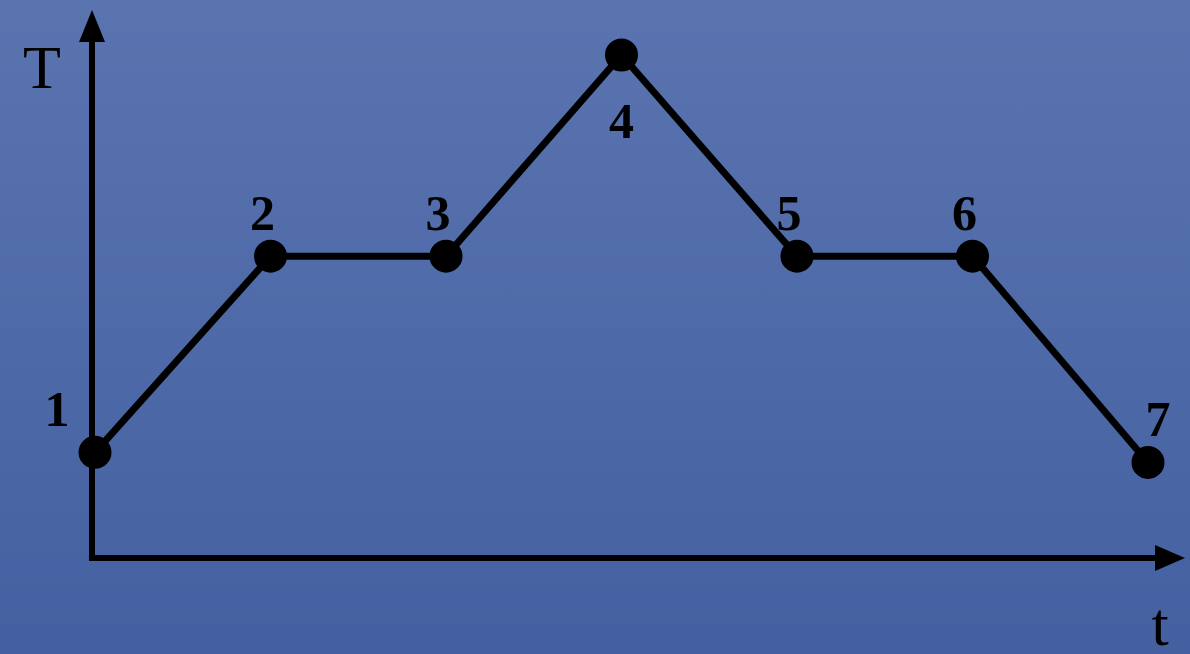 Image resolution: width=1190 pixels, height=654 pixels. What do you see at coordinates (438, 213) in the screenshot?
I see `annotation: 3` at bounding box center [438, 213].